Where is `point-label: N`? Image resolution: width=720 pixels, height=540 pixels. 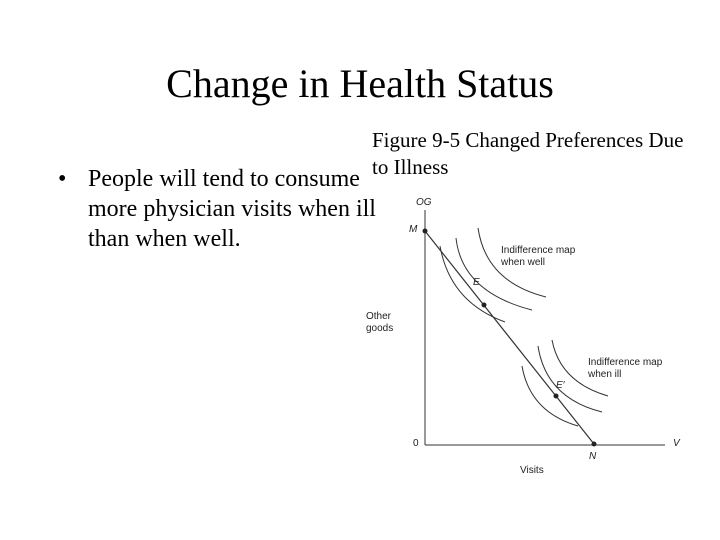
point-label: N is located at coordinates (593, 456).